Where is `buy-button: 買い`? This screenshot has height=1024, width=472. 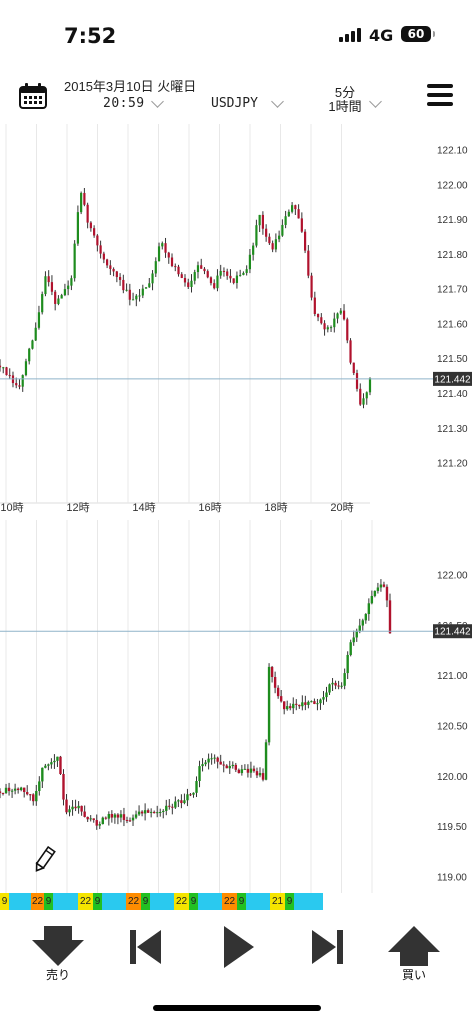 buy-button: 買い is located at coordinates (414, 953).